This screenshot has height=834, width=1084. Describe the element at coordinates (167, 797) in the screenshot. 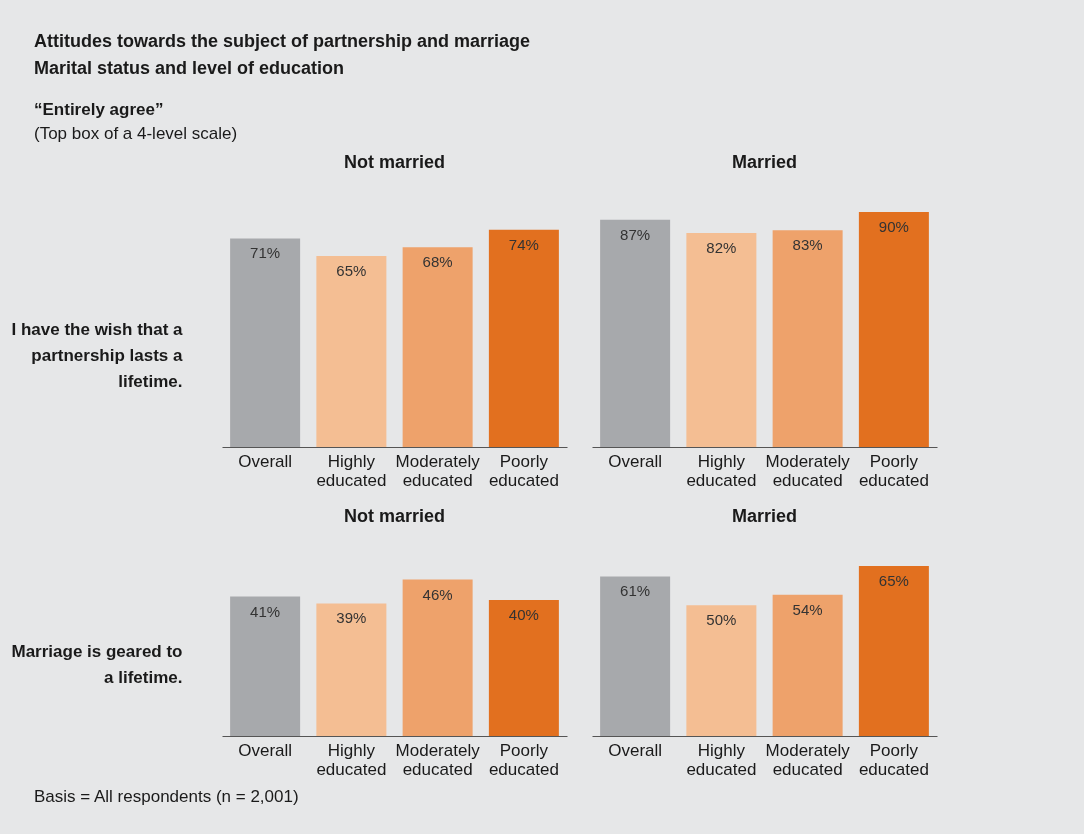

I see `text: Basis = All respondents (n = 2,001)` at that location.